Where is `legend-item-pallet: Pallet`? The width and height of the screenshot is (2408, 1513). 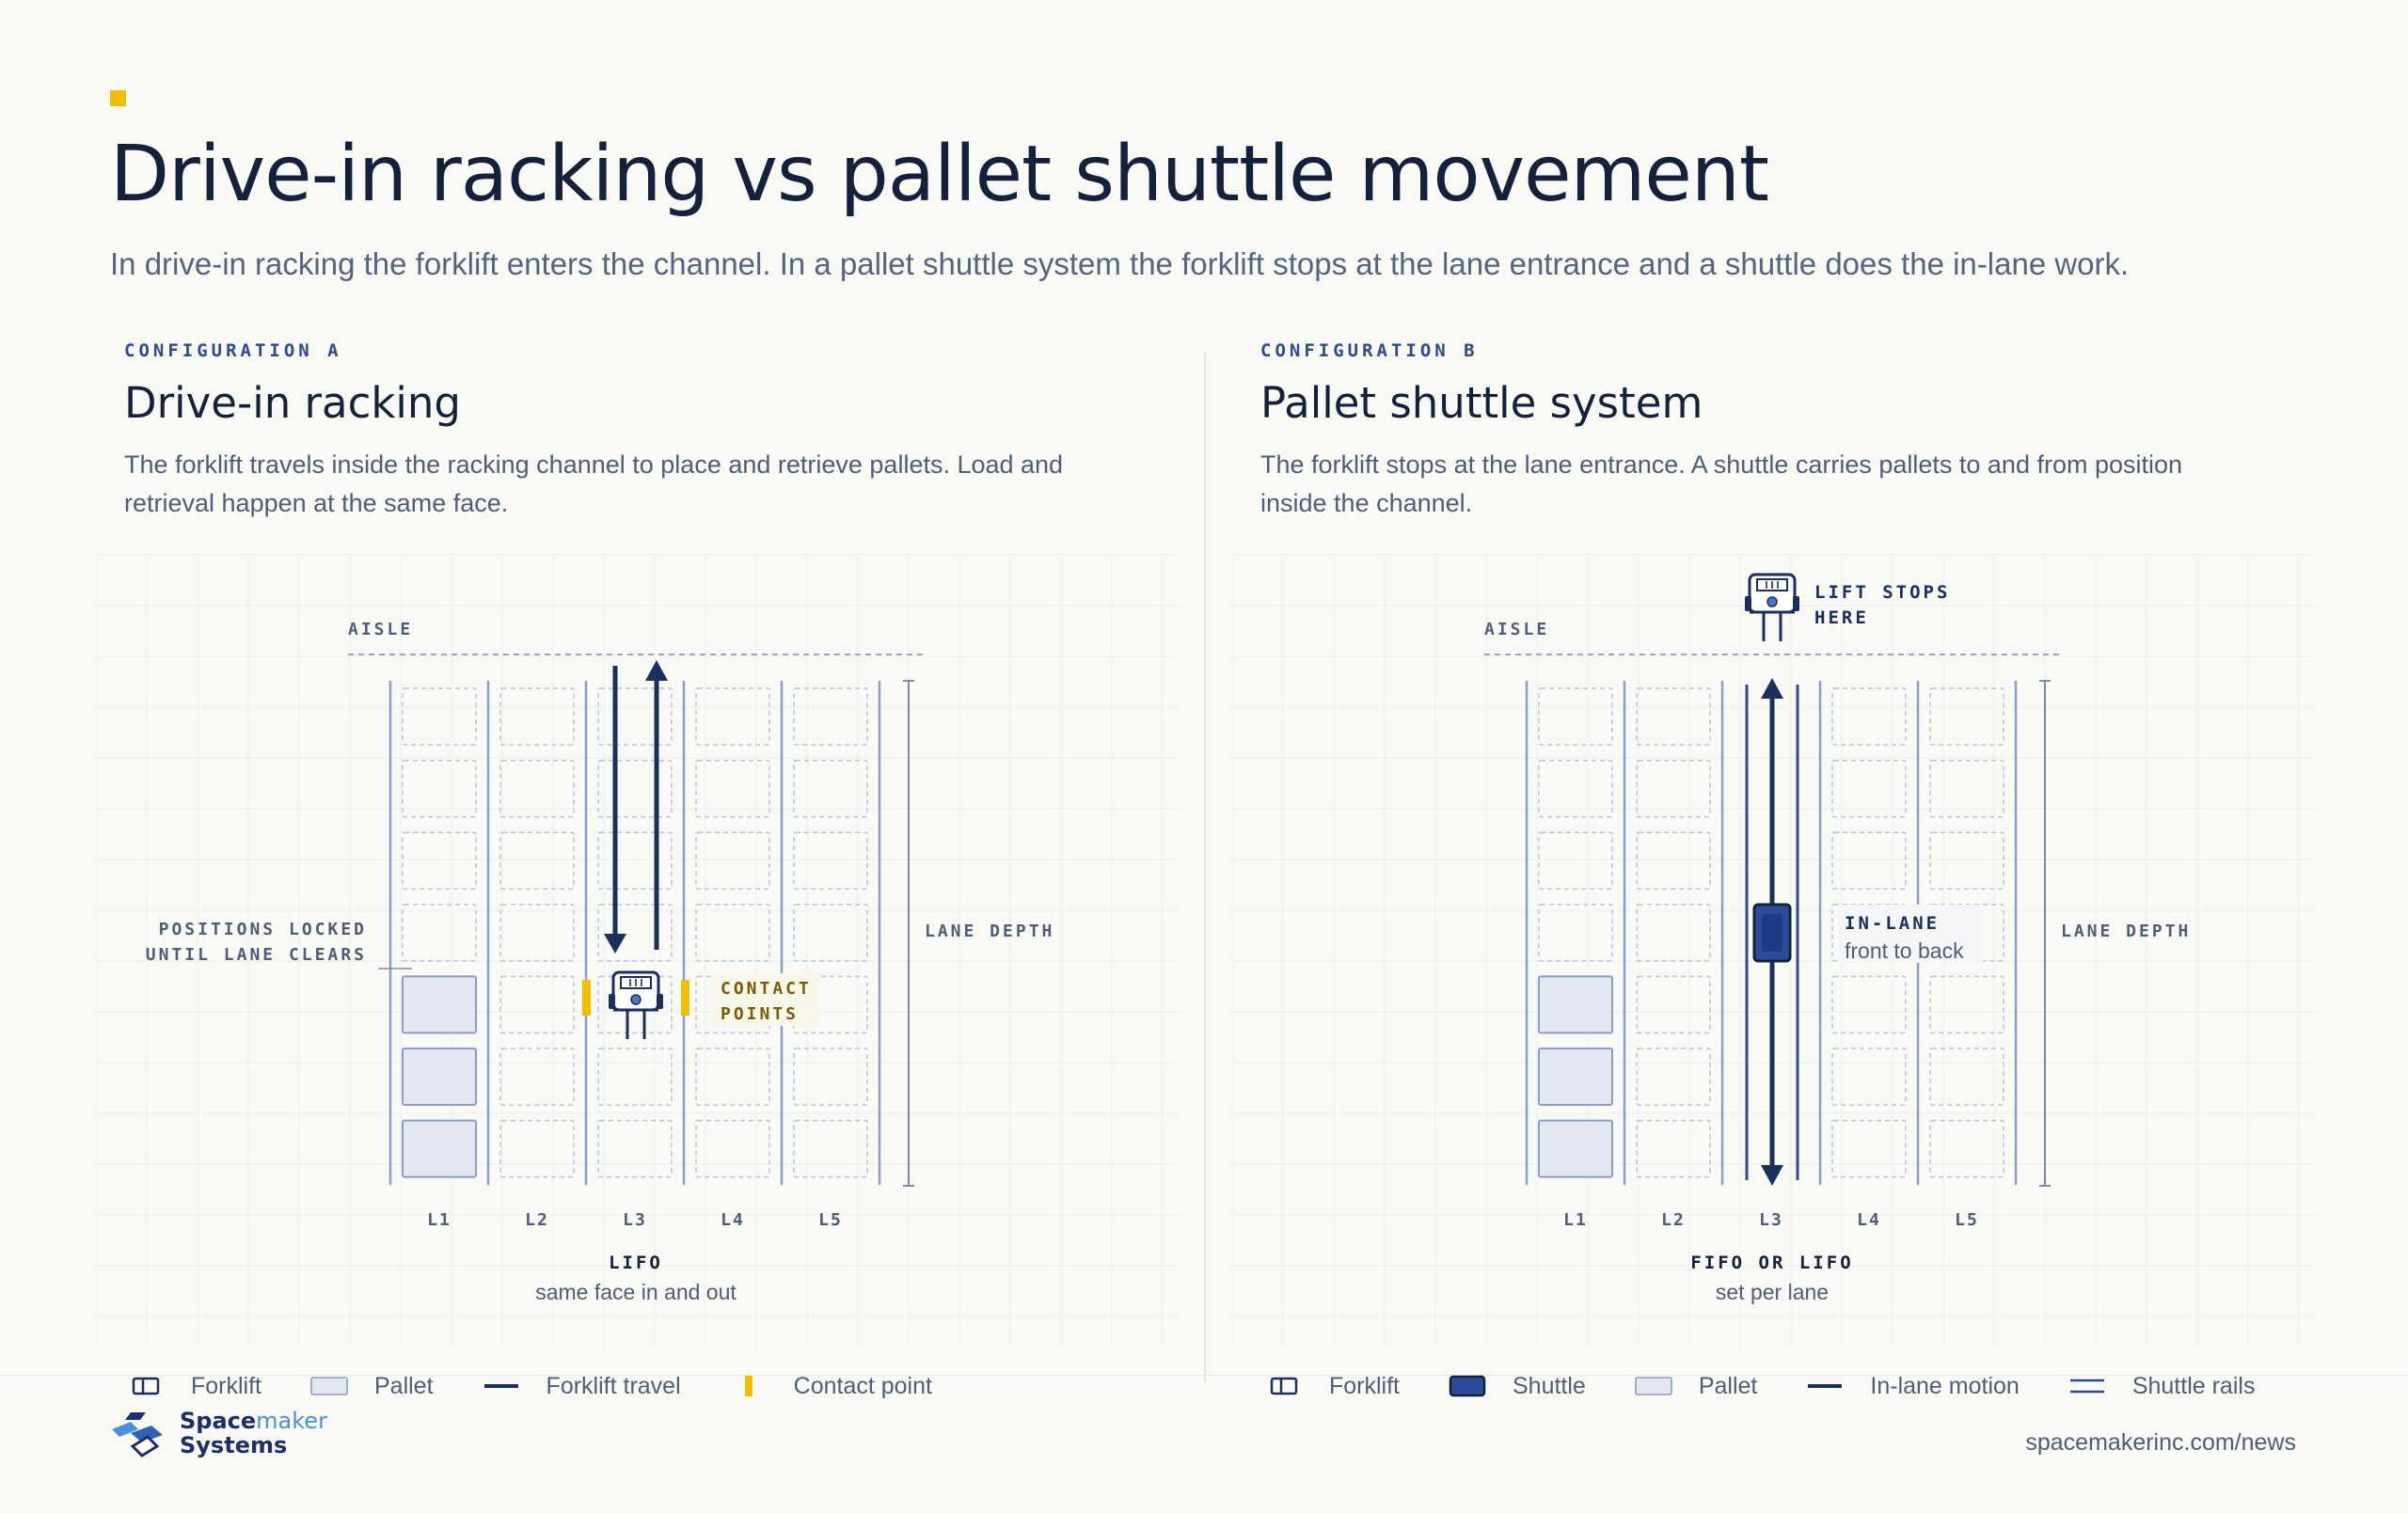 legend-item-pallet: Pallet is located at coordinates (372, 1386).